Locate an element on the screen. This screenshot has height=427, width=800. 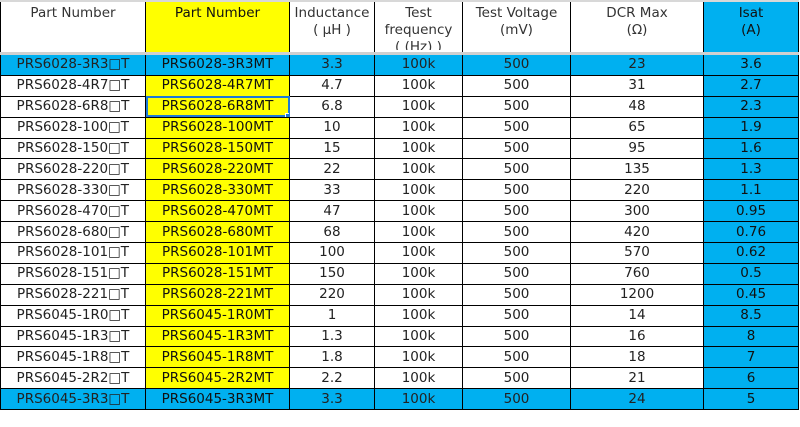
cell-isat: 1.6 is located at coordinates (751, 148).